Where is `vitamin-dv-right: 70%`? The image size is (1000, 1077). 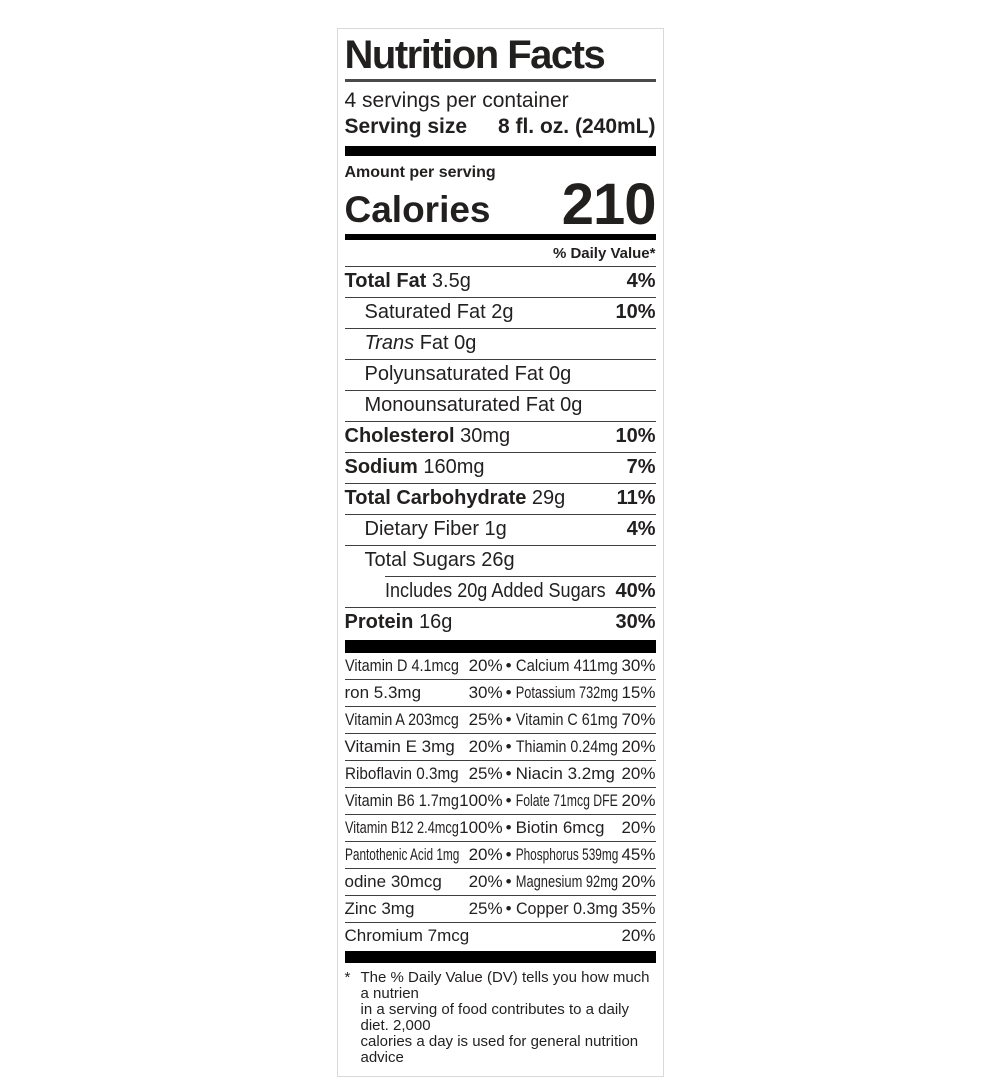
vitamin-dv-right: 70% is located at coordinates (638, 720).